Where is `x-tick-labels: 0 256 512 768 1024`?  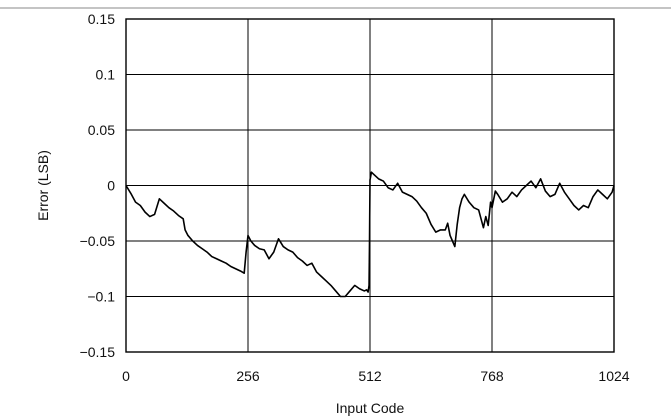
x-tick-labels: 0 256 512 768 1024 is located at coordinates (376, 376).